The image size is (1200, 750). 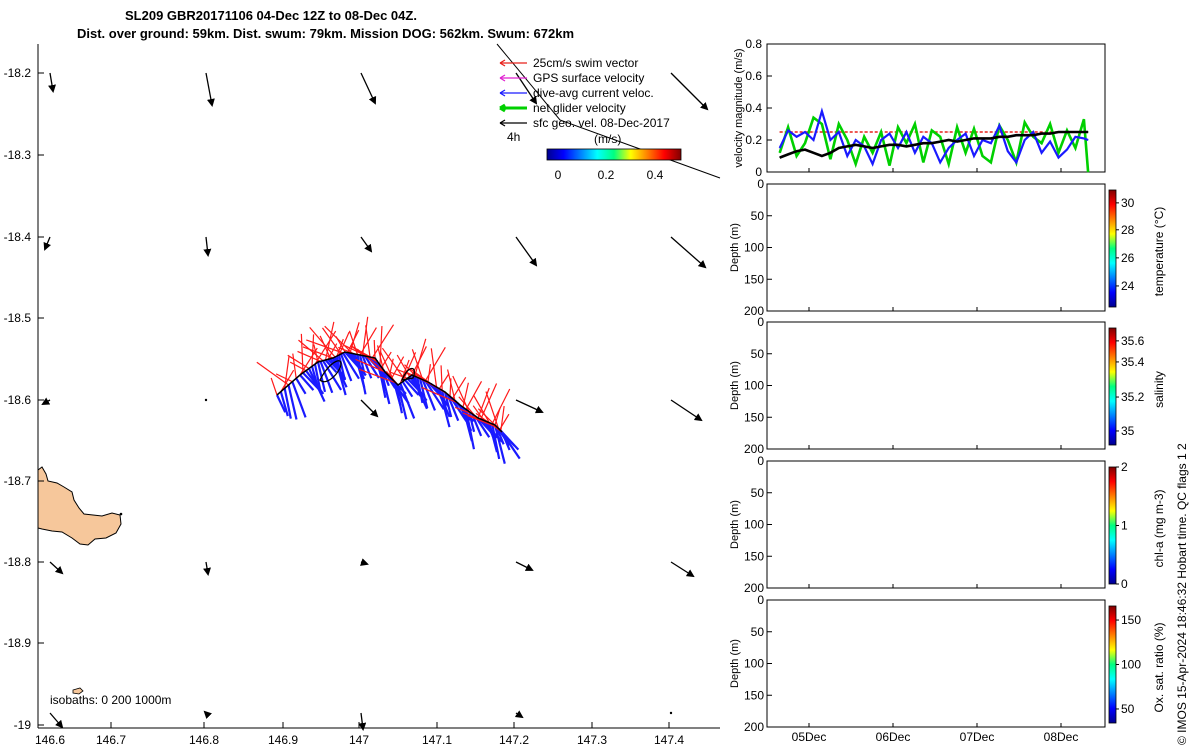 I want to click on colorbar-tick-label: 0.4, so click(x=655, y=175).